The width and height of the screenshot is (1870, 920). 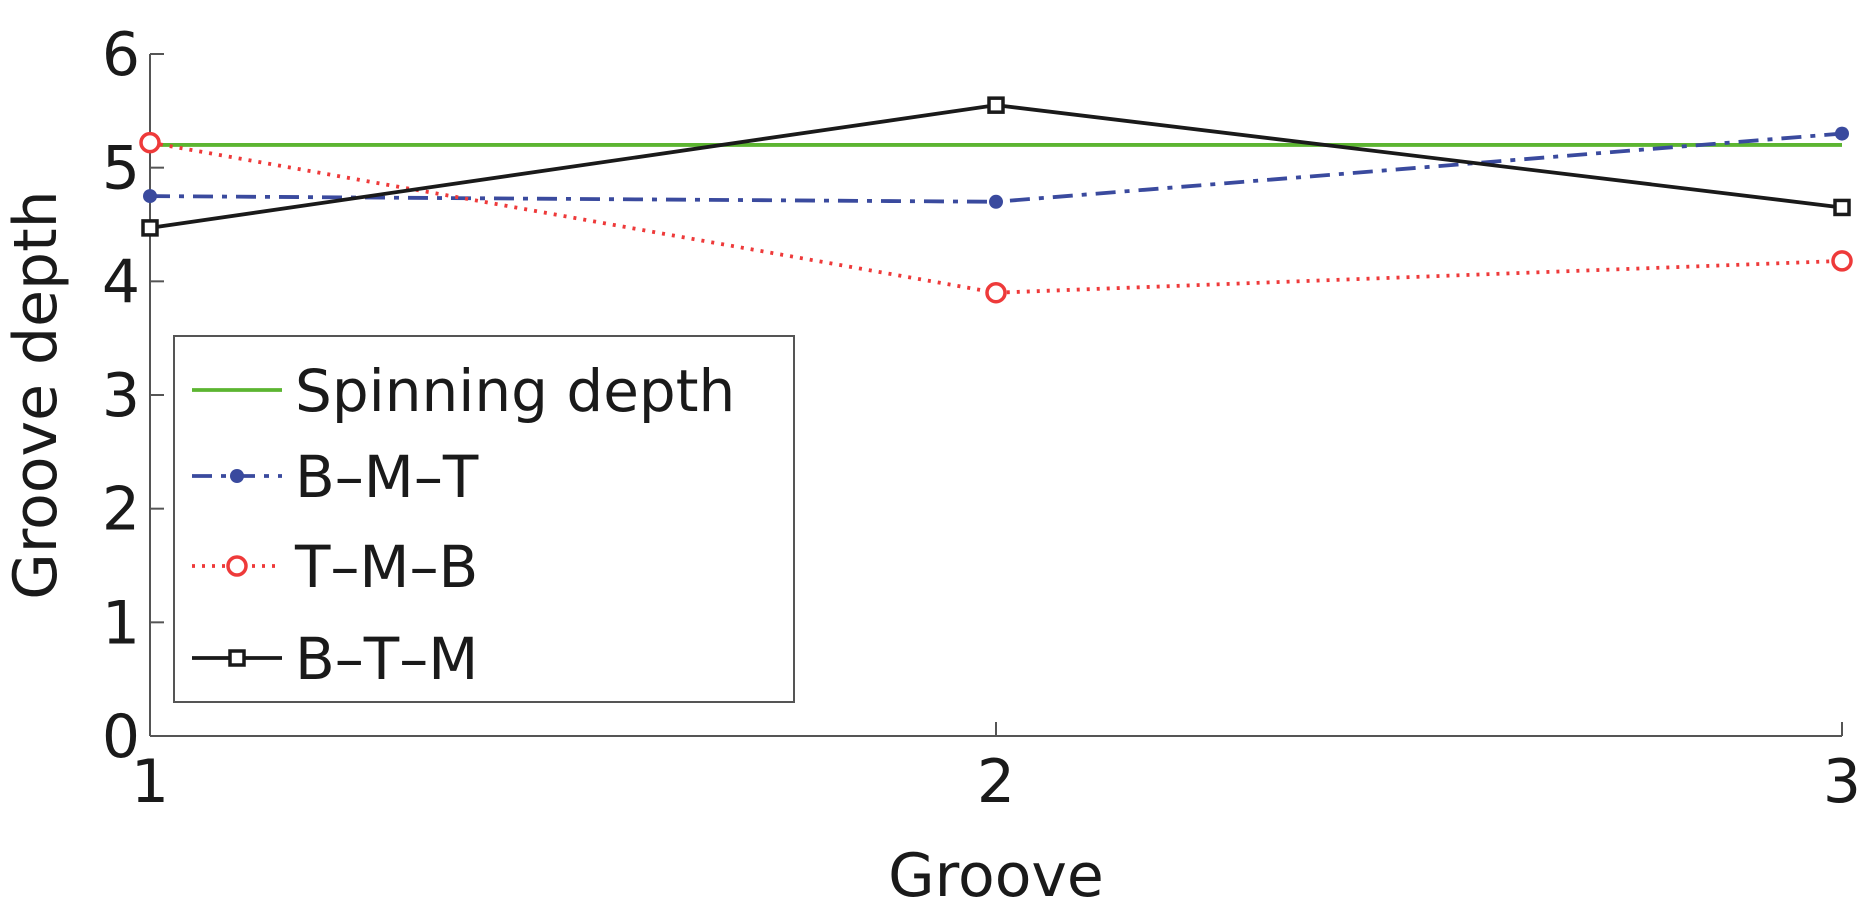 What do you see at coordinates (121, 623) in the screenshot?
I see `y-tick-label: 1` at bounding box center [121, 623].